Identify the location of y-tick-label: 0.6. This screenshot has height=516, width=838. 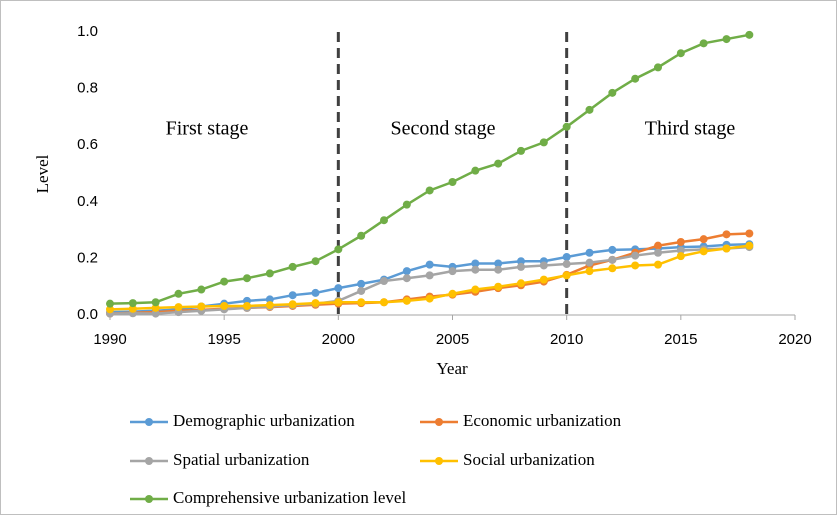
(87, 144).